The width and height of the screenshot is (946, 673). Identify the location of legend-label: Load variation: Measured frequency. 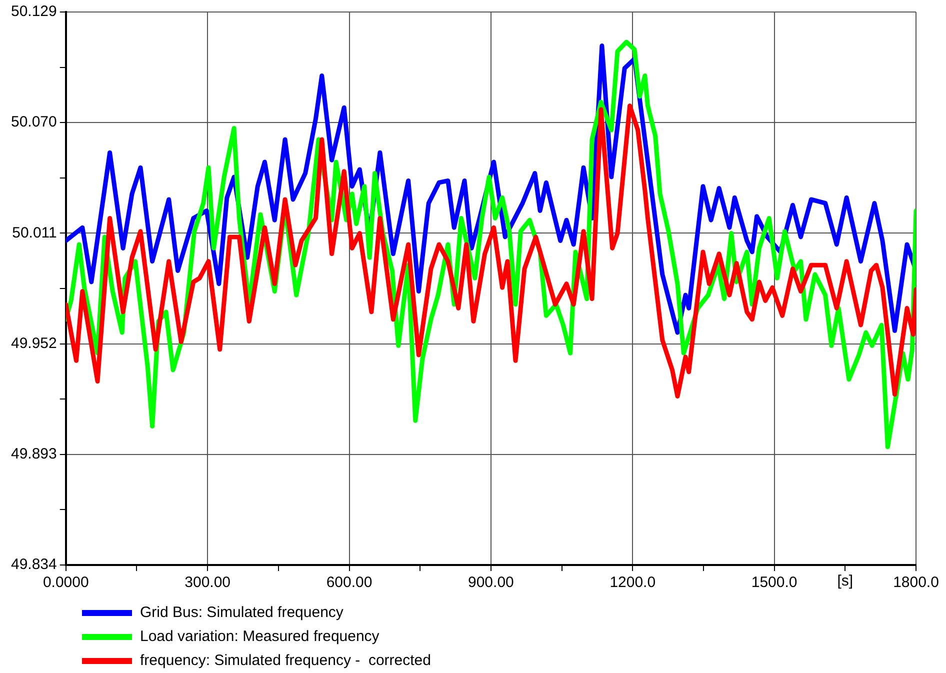
(260, 637).